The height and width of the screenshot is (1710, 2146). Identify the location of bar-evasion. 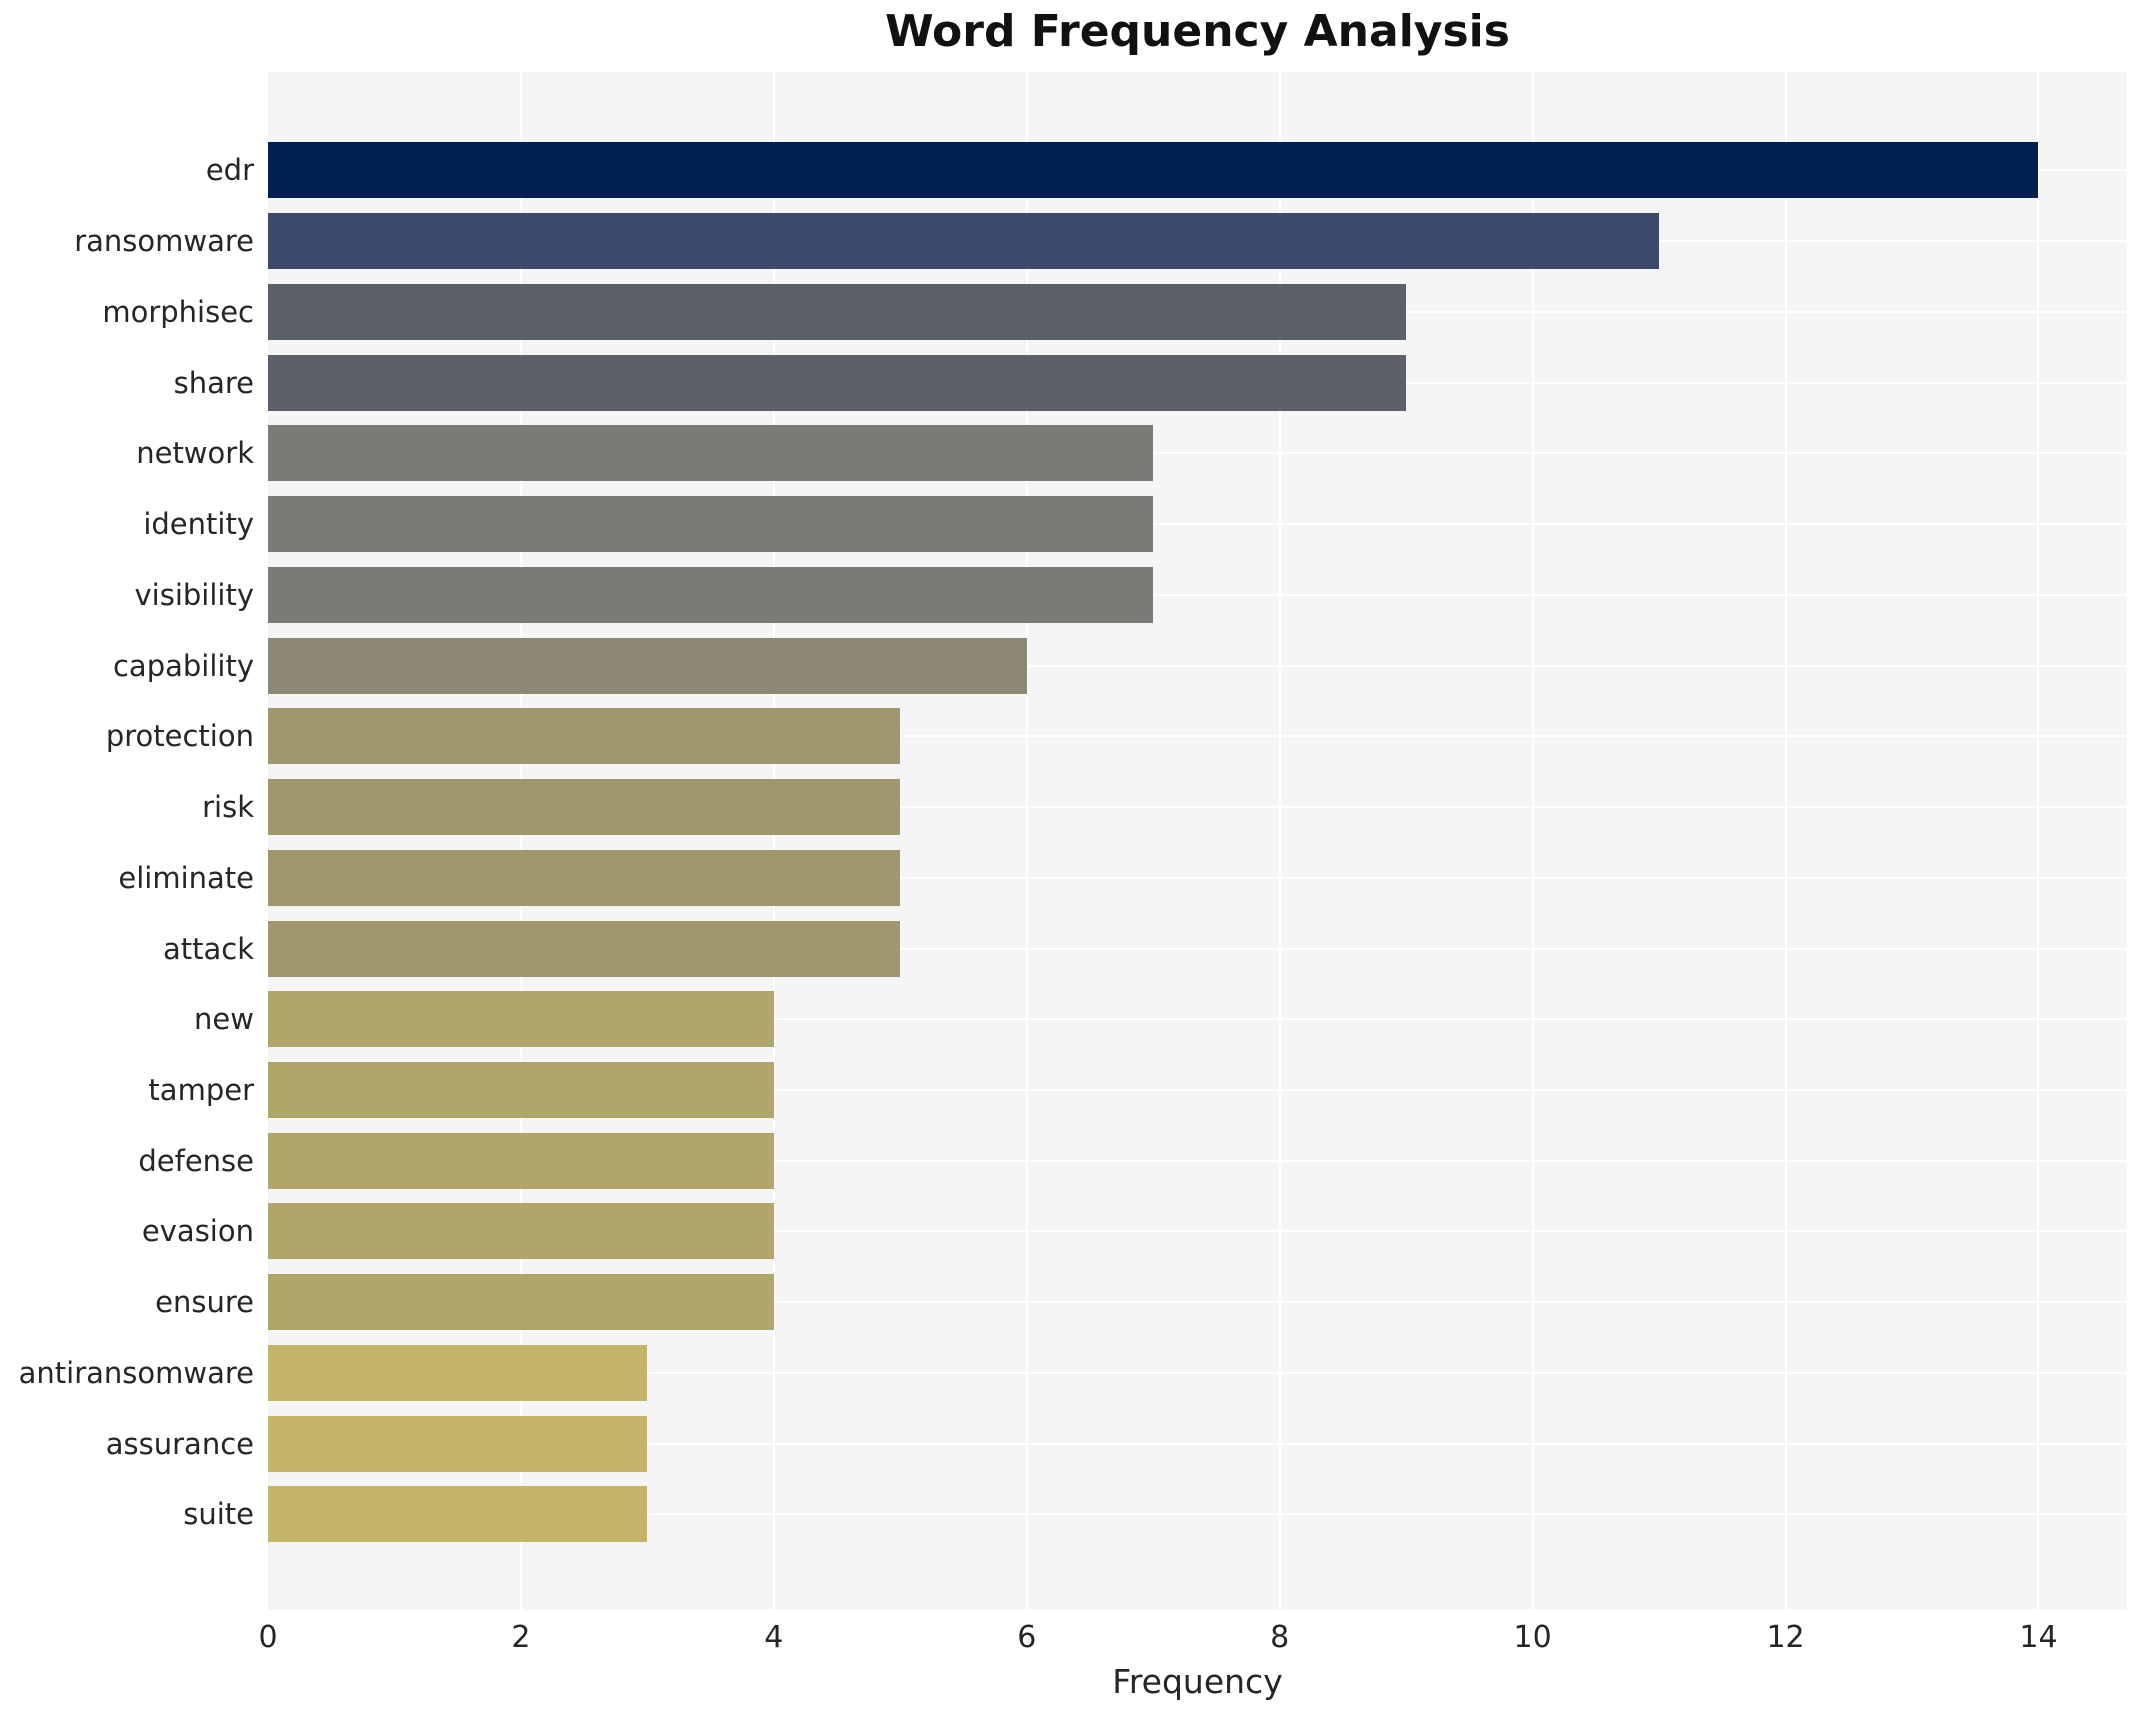
(521, 1231).